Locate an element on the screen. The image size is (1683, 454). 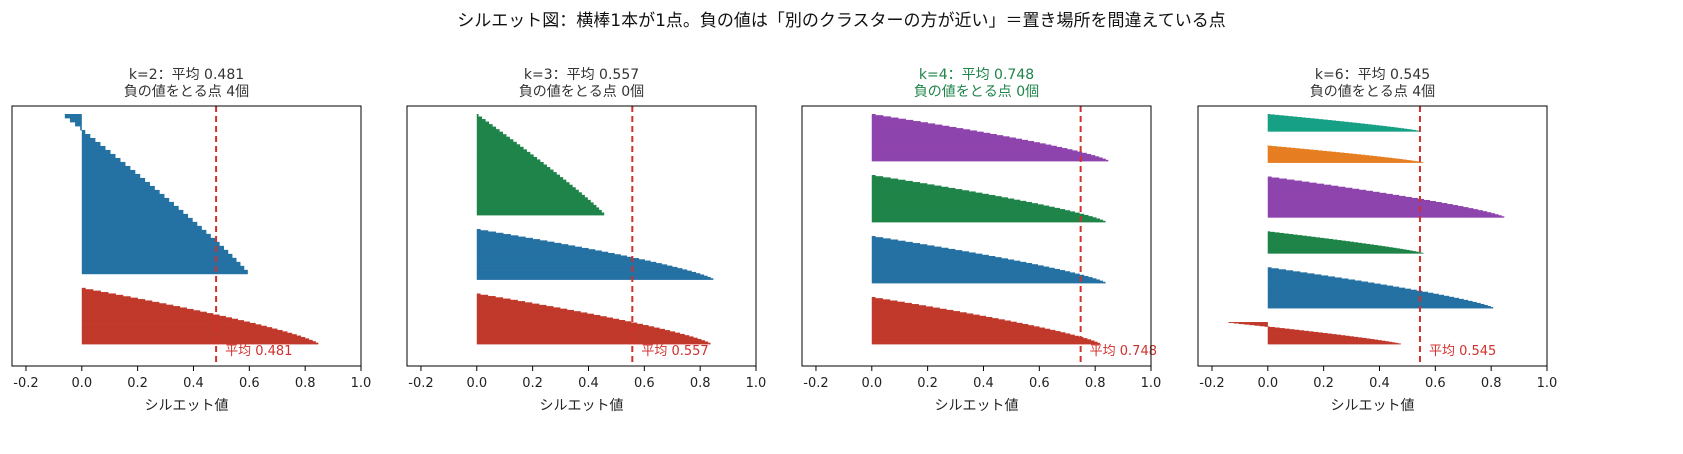
x-tick-label: 0.6 is located at coordinates (1039, 383).